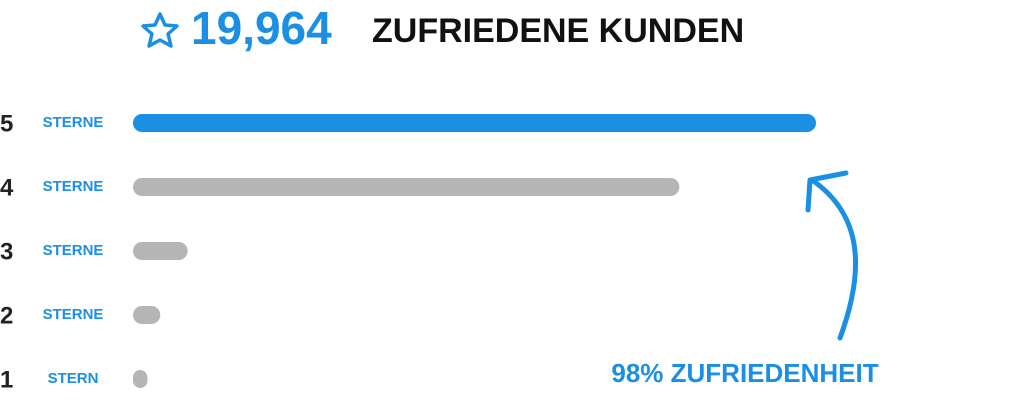 Image resolution: width=1024 pixels, height=406 pixels. I want to click on star-count: 5, so click(6, 123).